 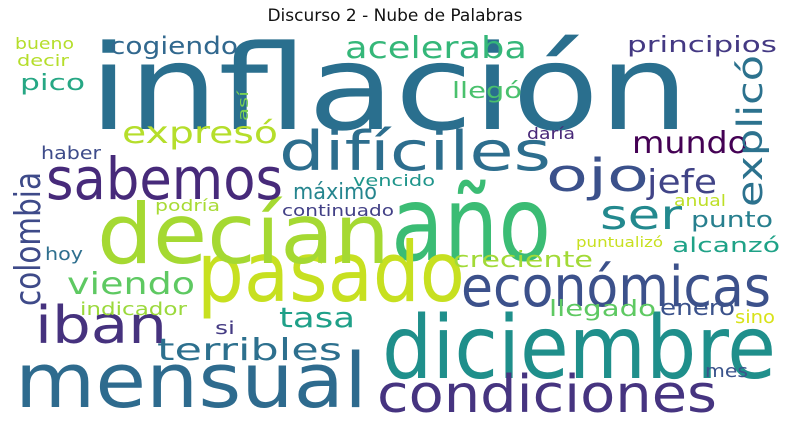 What do you see at coordinates (331, 272) in the screenshot?
I see `word-pasado: pasado` at bounding box center [331, 272].